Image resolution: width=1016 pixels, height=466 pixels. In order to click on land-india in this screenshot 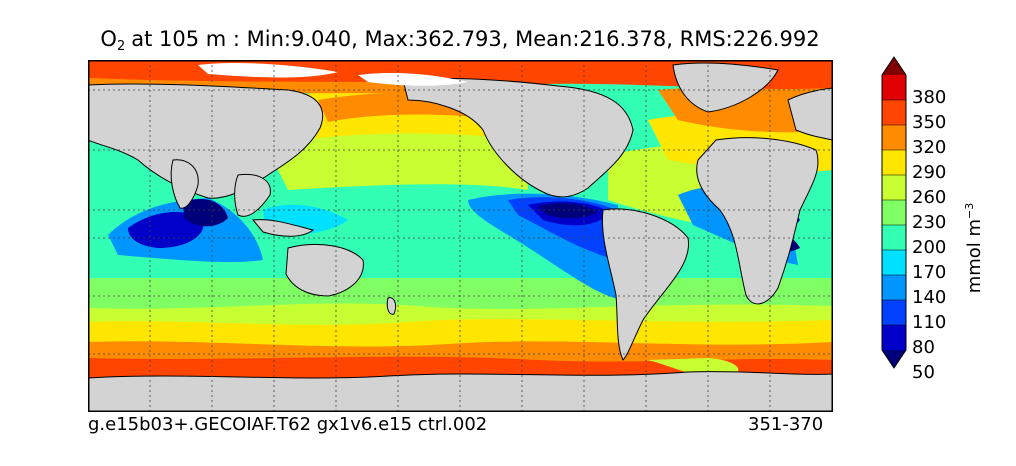, I will do `click(184, 184)`.